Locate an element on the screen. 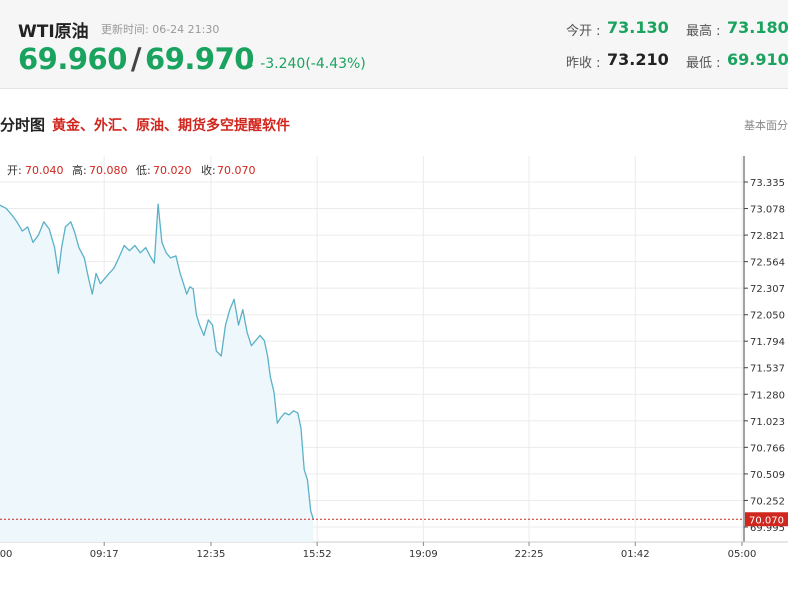  down-arrow-icon: ↓ is located at coordinates (250, 64).